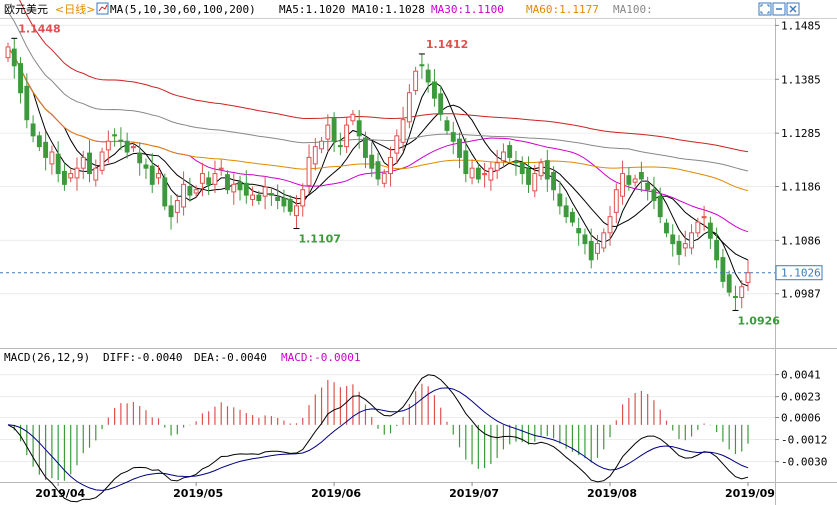 Image resolution: width=837 pixels, height=505 pixels. What do you see at coordinates (467, 9) in the screenshot?
I see `ma30-value: MA30:1.1100` at bounding box center [467, 9].